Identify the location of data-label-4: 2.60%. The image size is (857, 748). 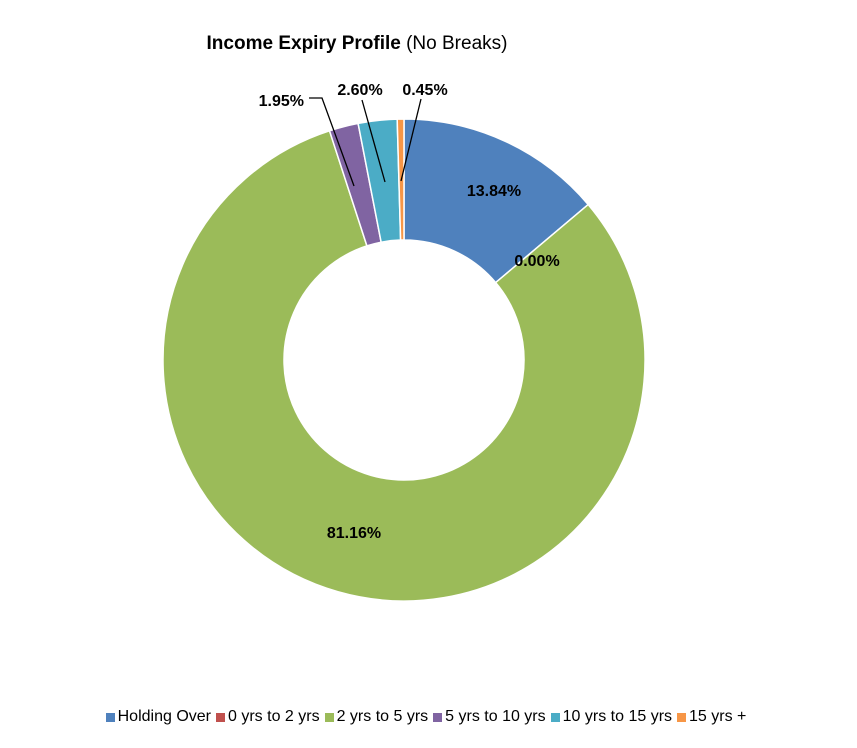
(359, 90).